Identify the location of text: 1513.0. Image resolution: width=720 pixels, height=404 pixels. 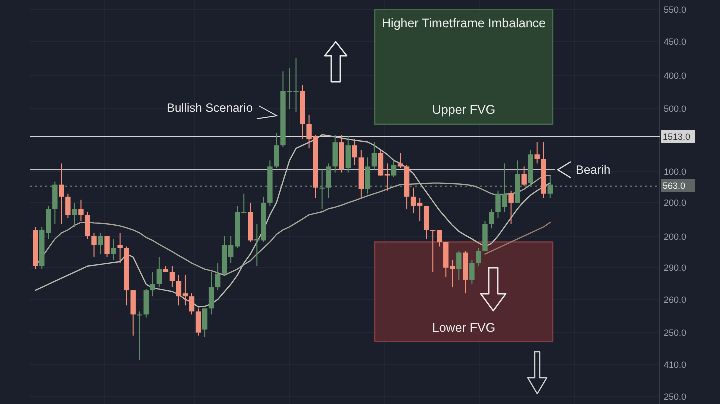
(677, 137).